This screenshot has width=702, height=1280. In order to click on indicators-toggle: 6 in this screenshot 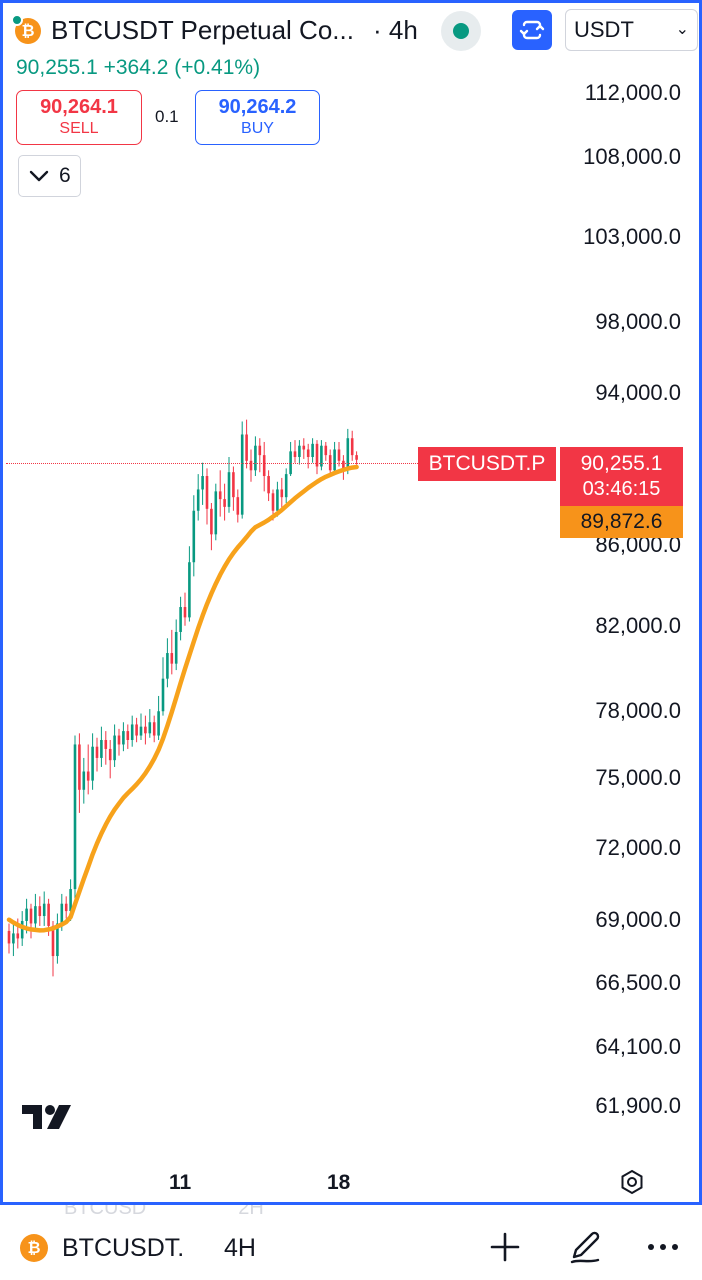, I will do `click(49, 176)`.